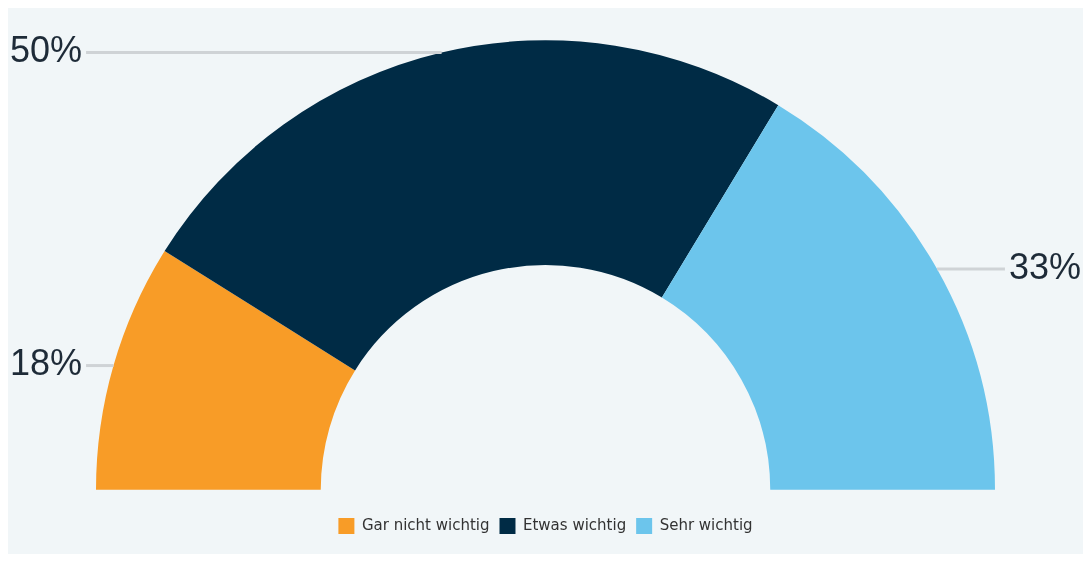  I want to click on data-label: 33%, so click(1045, 266).